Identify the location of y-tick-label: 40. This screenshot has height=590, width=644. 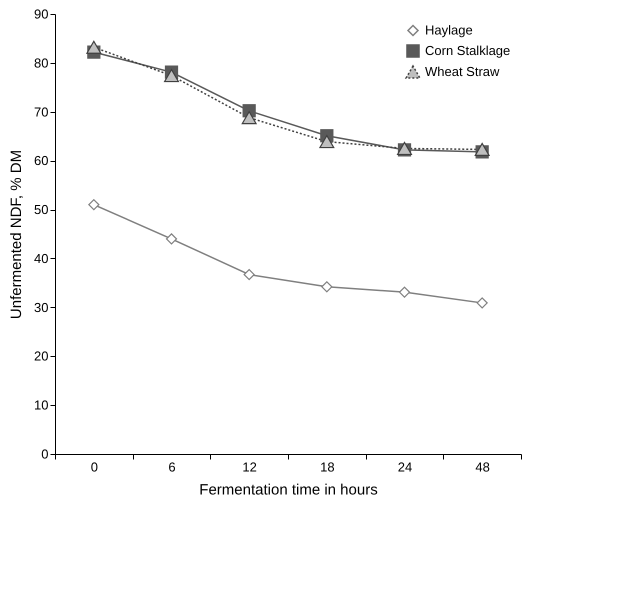
(41, 258).